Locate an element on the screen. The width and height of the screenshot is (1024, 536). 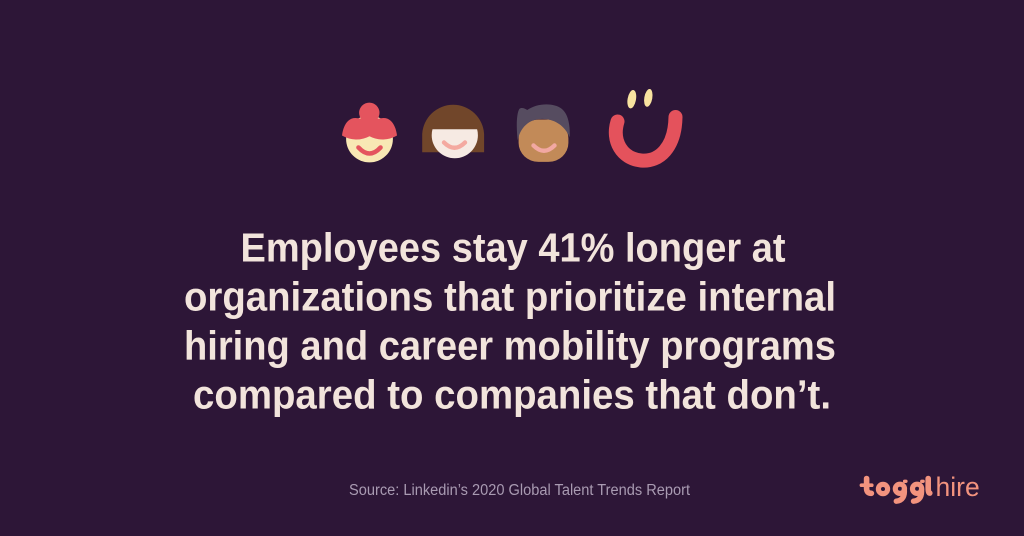
svg-text:organizations that prioritize: organizations that prioritize internal is located at coordinates (510, 297).